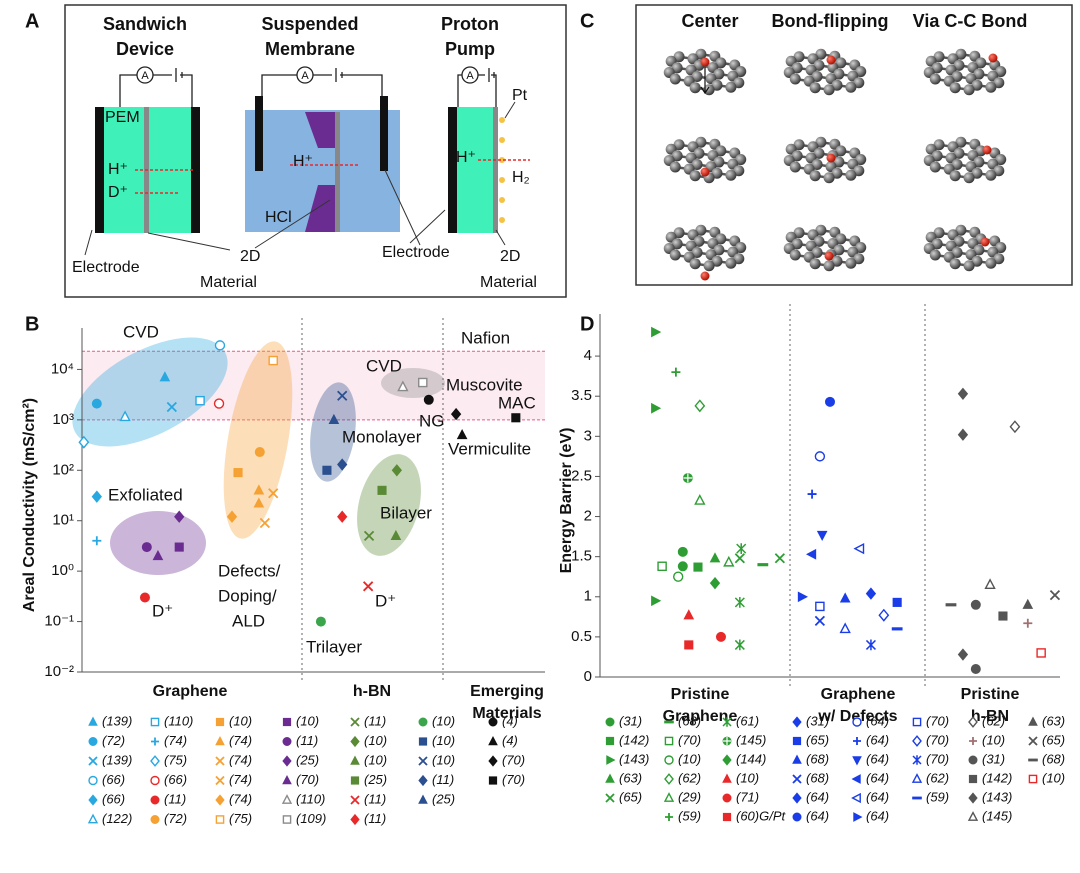  Describe the element at coordinates (517, 402) in the screenshot. I see `annotation: MAC` at that location.